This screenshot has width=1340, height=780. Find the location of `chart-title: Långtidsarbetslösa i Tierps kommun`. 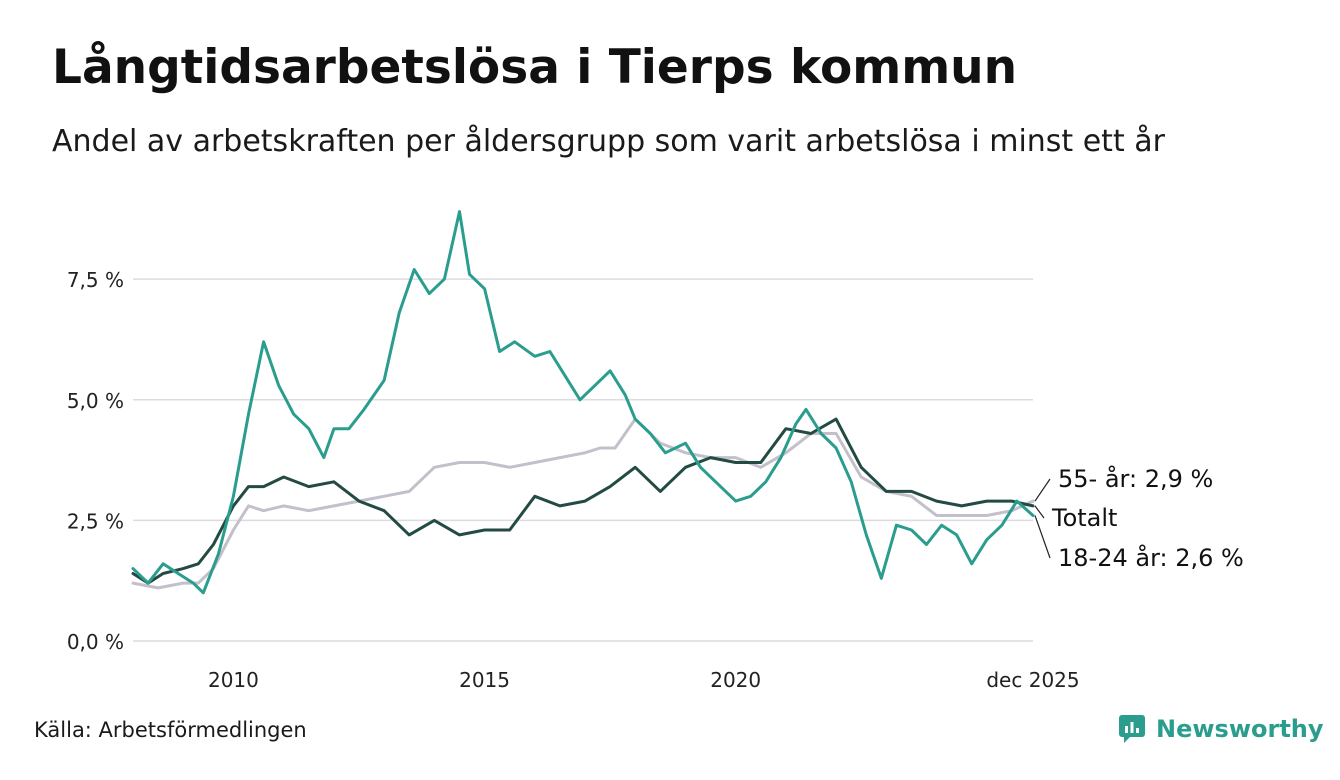

chart-title: Långtidsarbetslösa i Tierps kommun is located at coordinates (535, 67).